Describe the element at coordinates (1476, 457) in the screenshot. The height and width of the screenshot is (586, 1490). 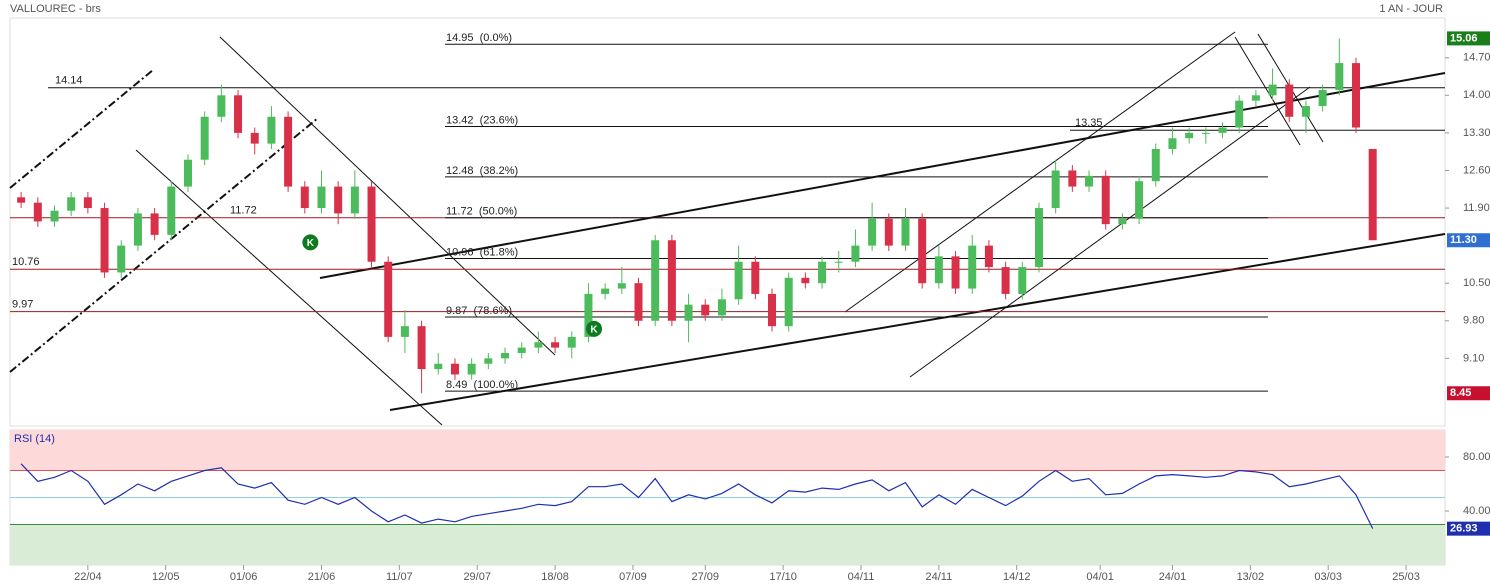
I see `y-tick-label: 80.00` at that location.